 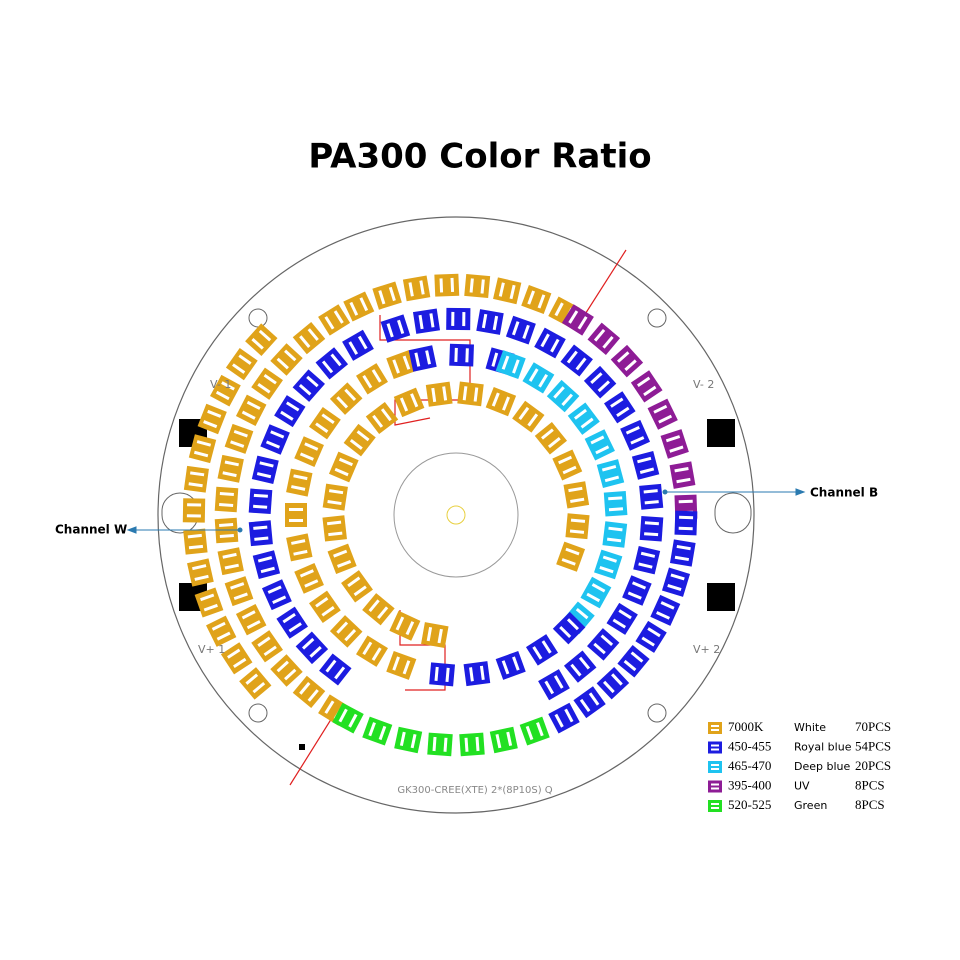 What do you see at coordinates (715, 728) in the screenshot?
I see `legend-swatch` at bounding box center [715, 728].